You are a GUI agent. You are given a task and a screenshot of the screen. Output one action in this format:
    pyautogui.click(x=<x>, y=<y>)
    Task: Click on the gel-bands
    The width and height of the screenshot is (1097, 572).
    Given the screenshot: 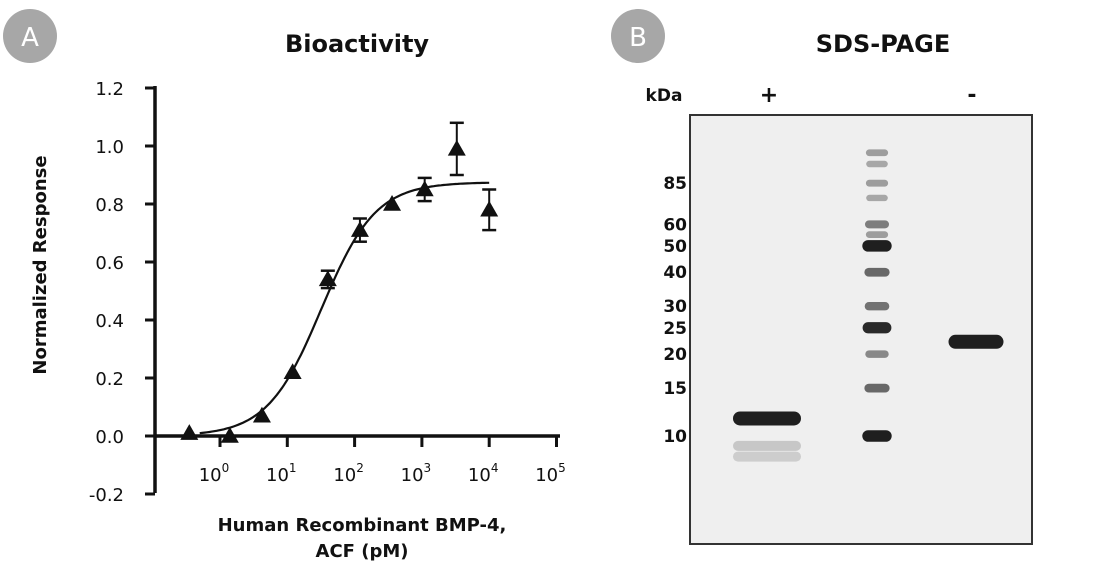 What is the action you would take?
    pyautogui.click(x=868, y=305)
    